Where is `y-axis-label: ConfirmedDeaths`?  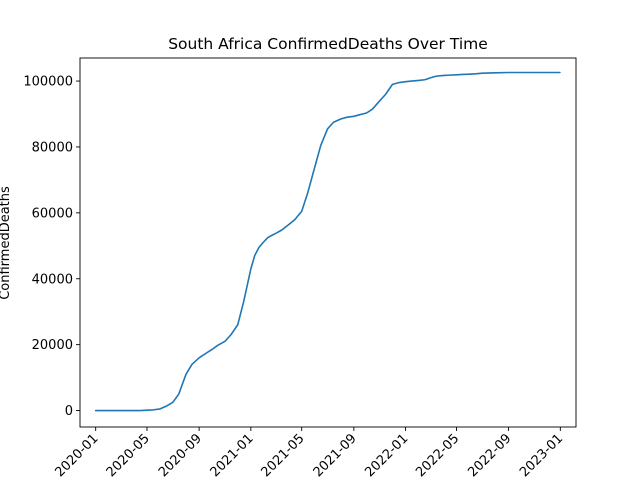 y-axis-label: ConfirmedDeaths is located at coordinates (6, 243).